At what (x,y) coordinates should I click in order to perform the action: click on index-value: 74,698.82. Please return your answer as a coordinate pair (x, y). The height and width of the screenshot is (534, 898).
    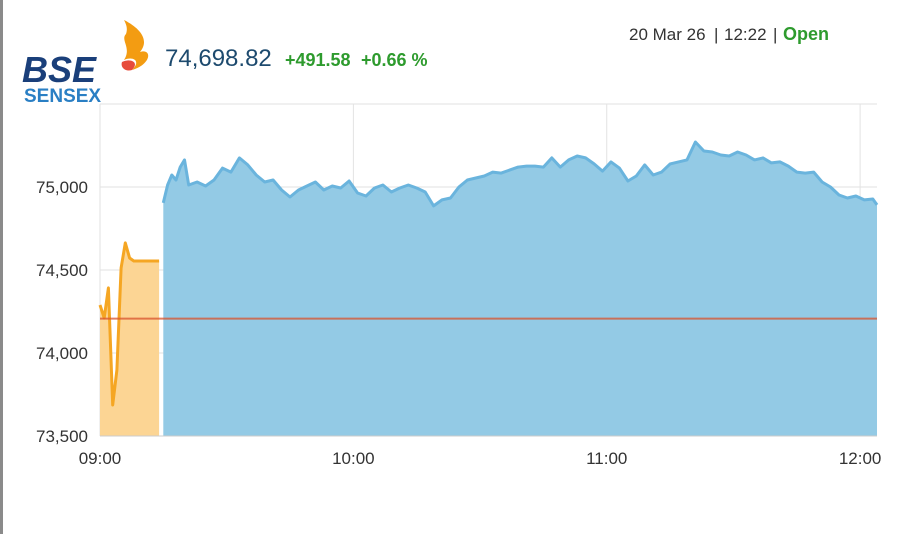
    Looking at the image, I should click on (218, 58).